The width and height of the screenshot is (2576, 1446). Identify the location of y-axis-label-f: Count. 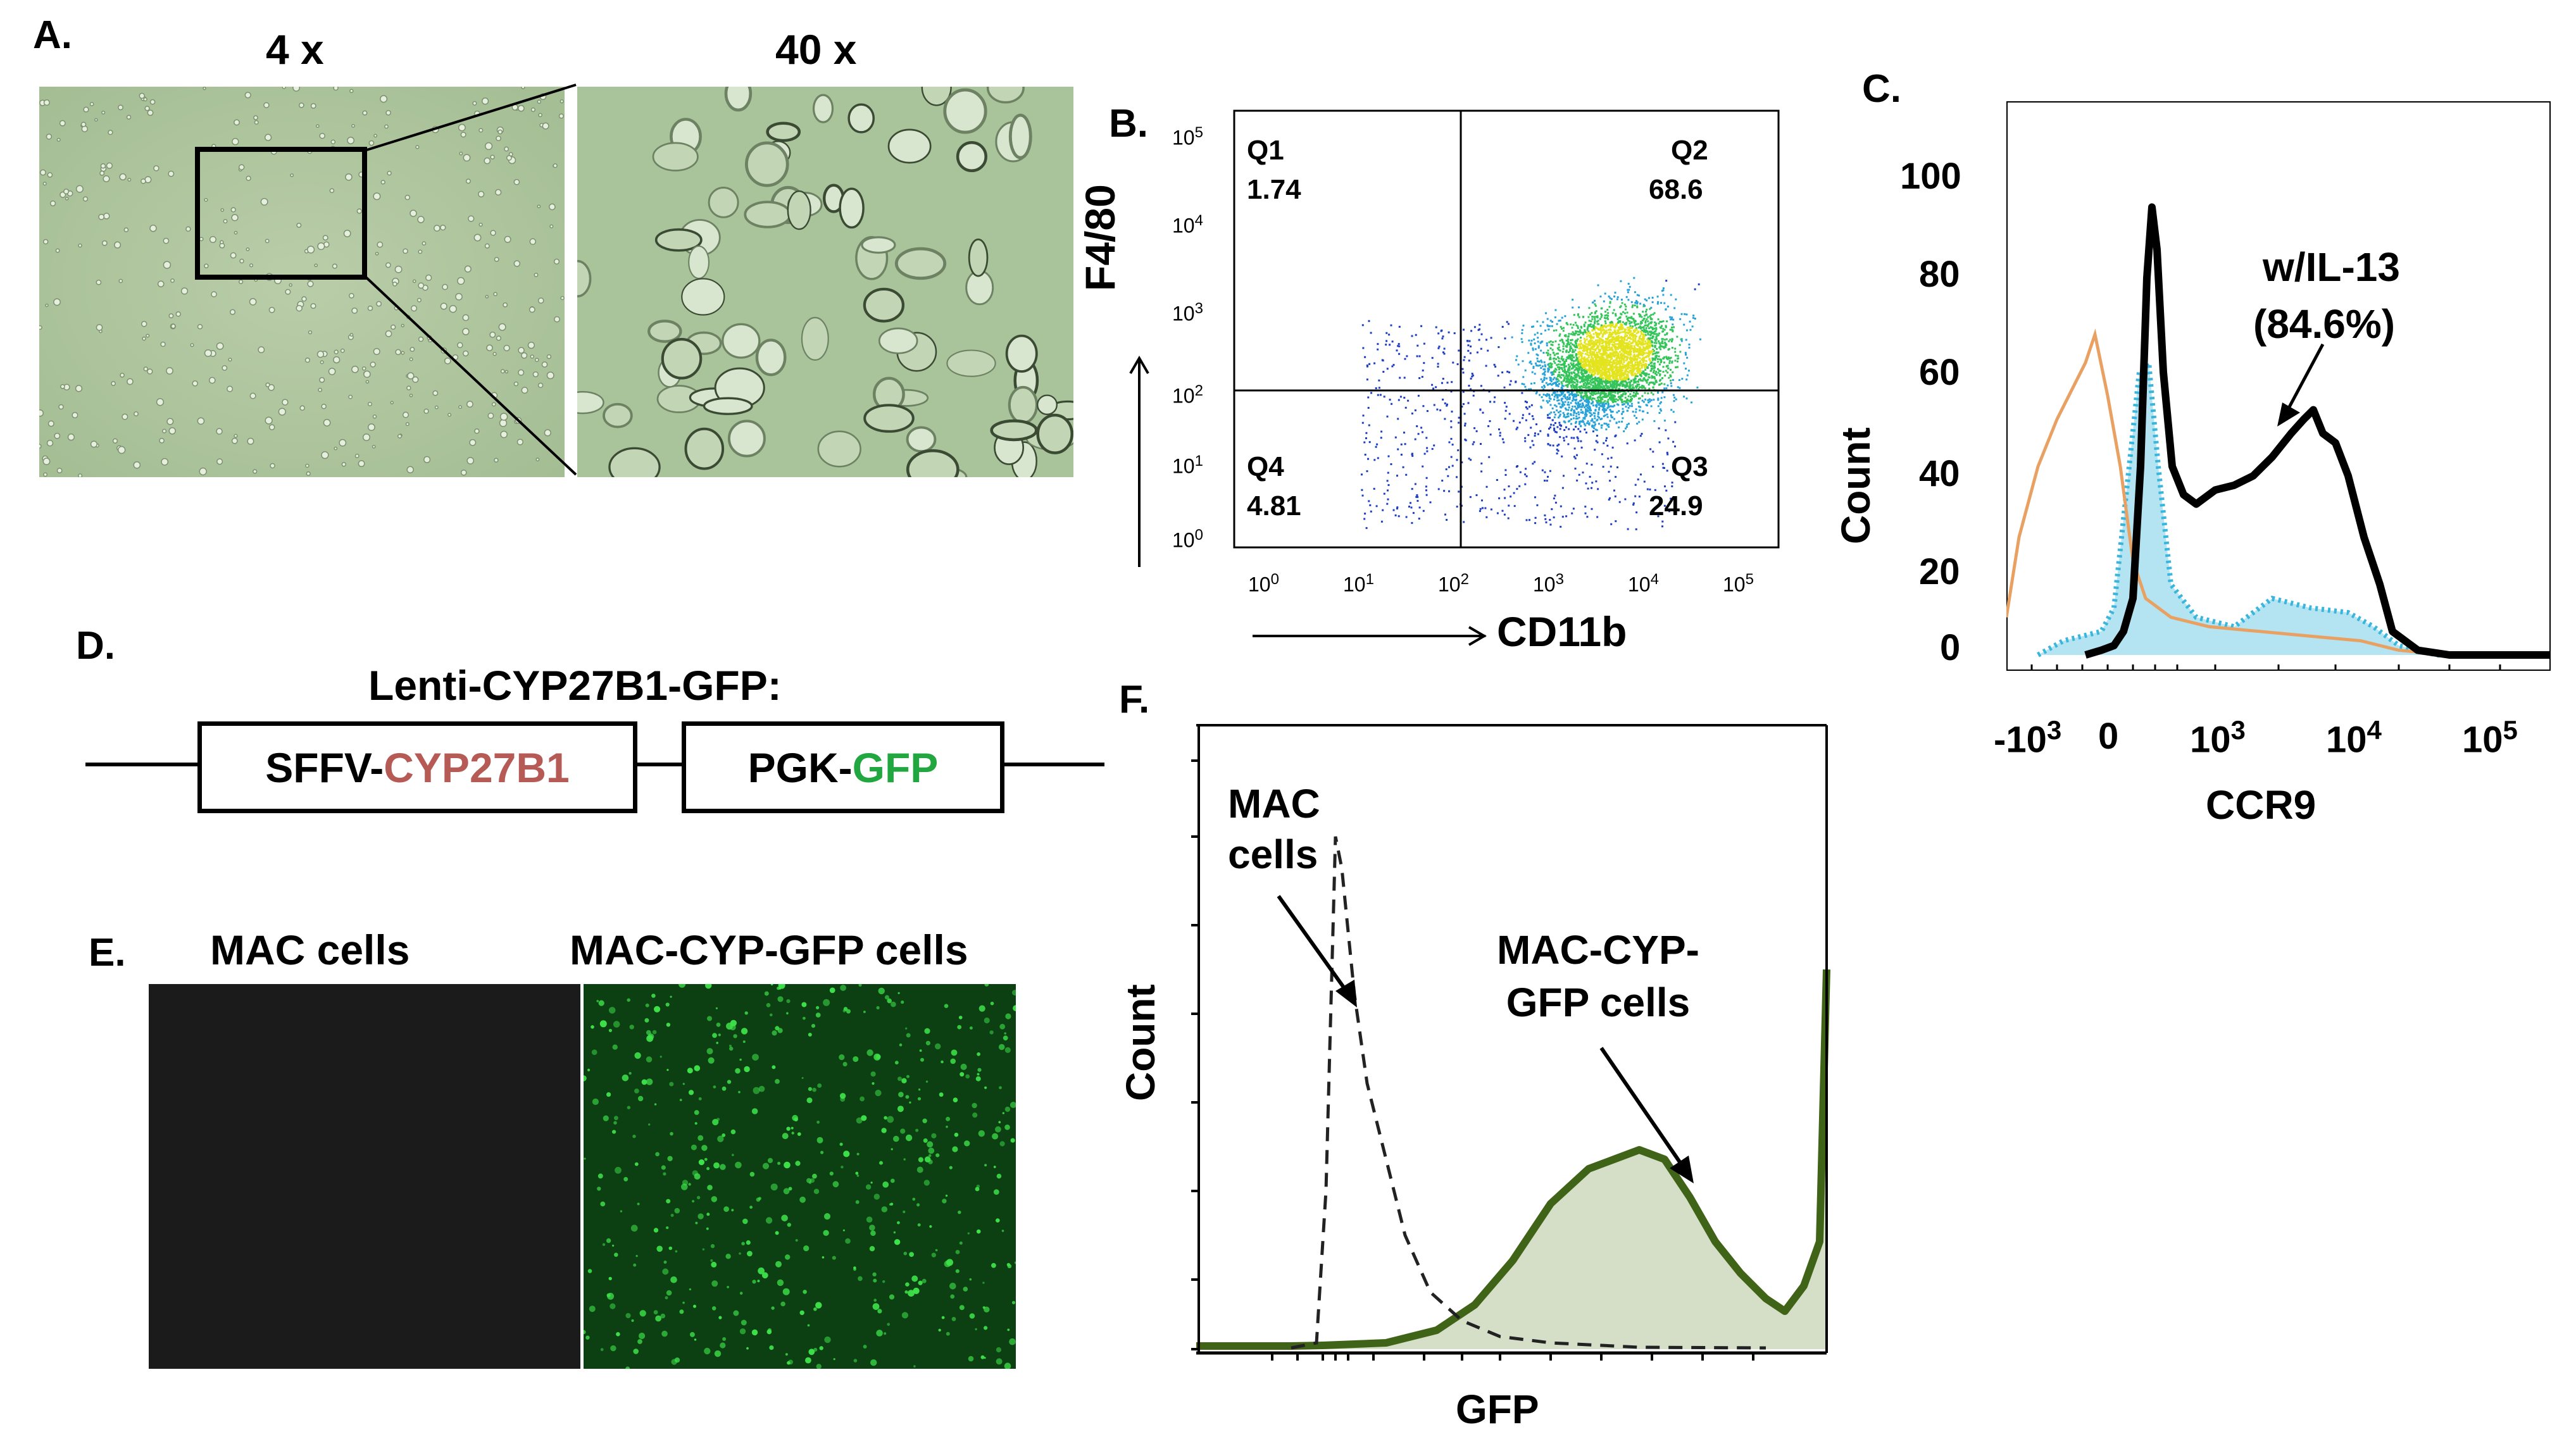
(1140, 1042).